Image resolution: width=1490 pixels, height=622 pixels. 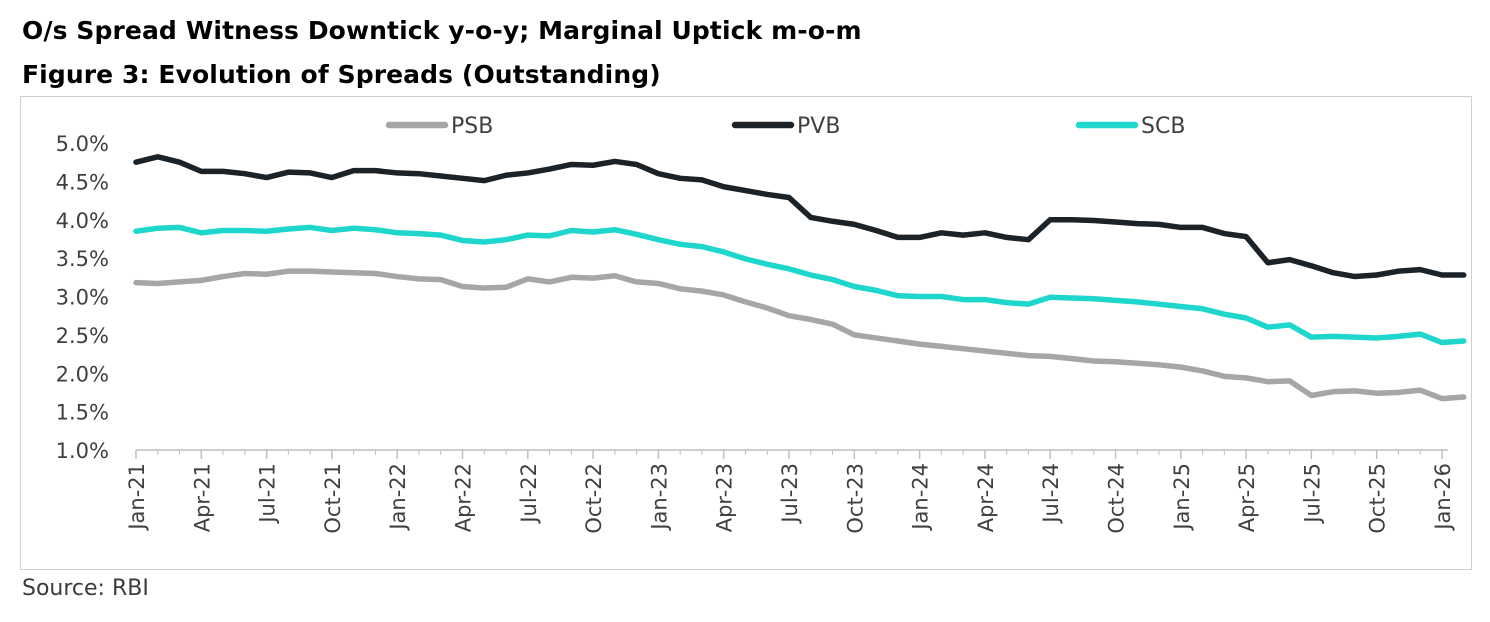 I want to click on x-tick-label: Jan-25, so click(x=1182, y=497).